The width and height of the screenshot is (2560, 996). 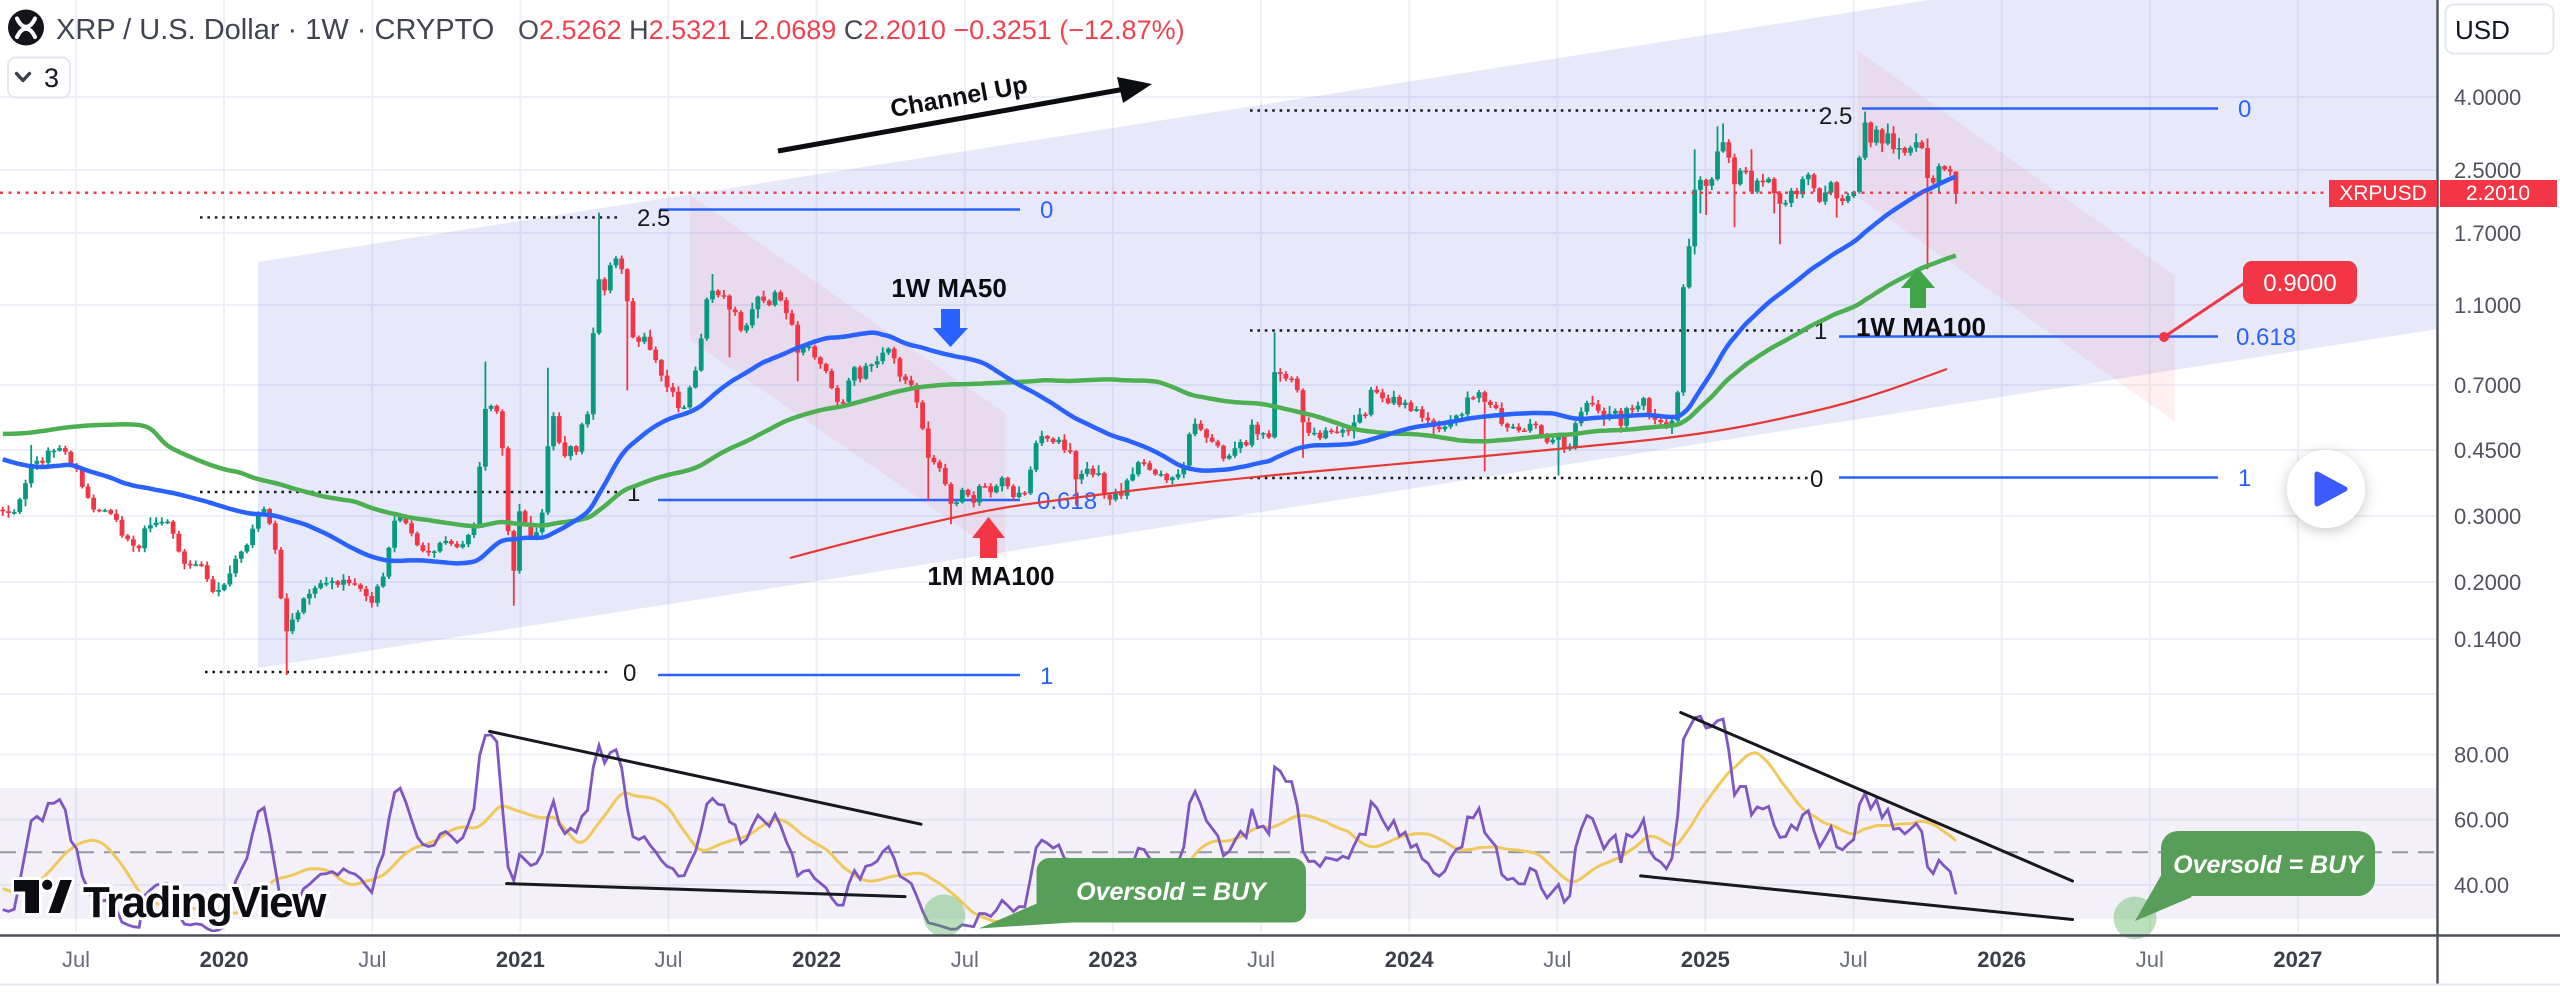 What do you see at coordinates (2487, 639) in the screenshot?
I see `svg-text: 0.1400` at bounding box center [2487, 639].